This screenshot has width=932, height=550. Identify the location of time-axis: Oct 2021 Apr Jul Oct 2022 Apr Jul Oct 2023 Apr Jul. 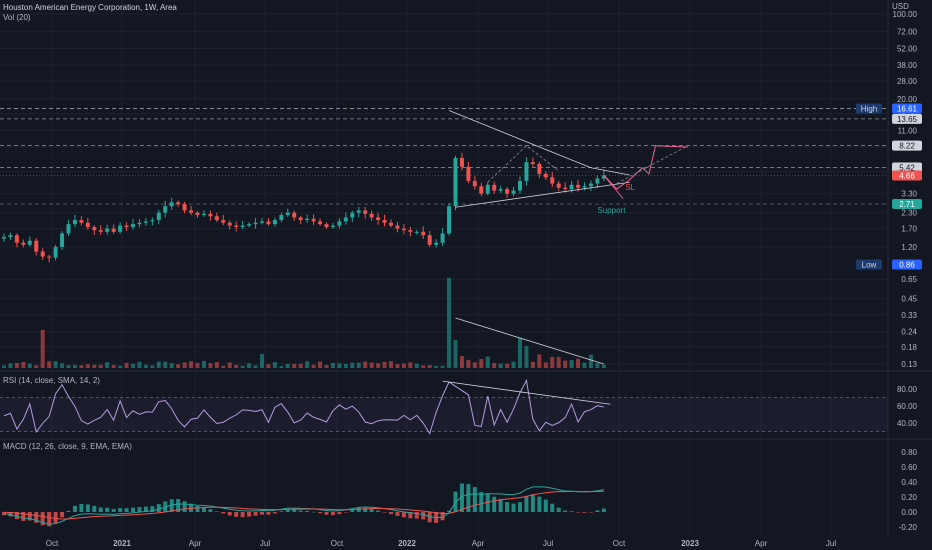
(441, 543).